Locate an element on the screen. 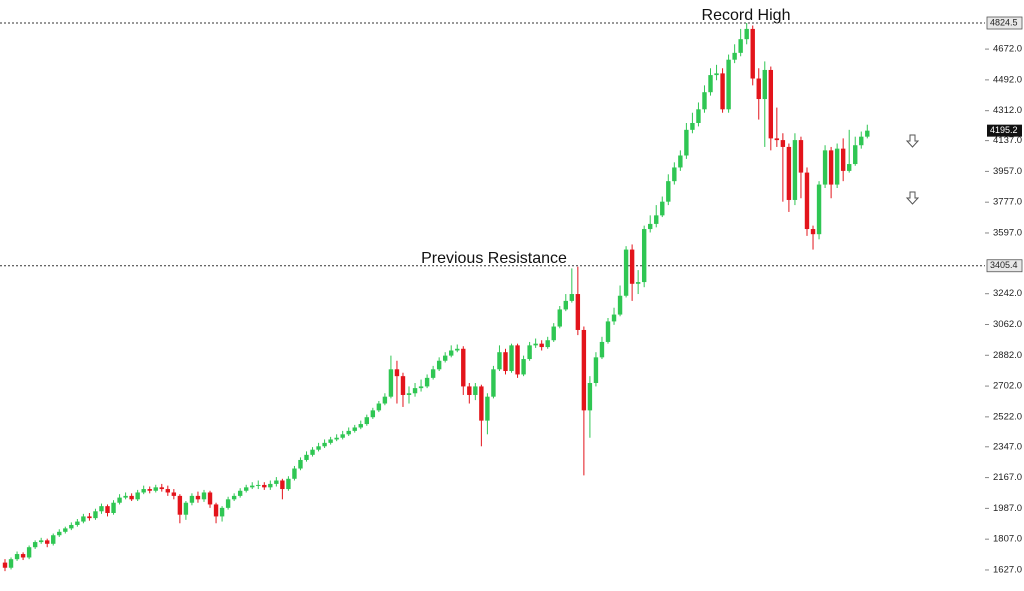 This screenshot has height=591, width=1024. y-tick-label: 3242.0 is located at coordinates (1007, 293).